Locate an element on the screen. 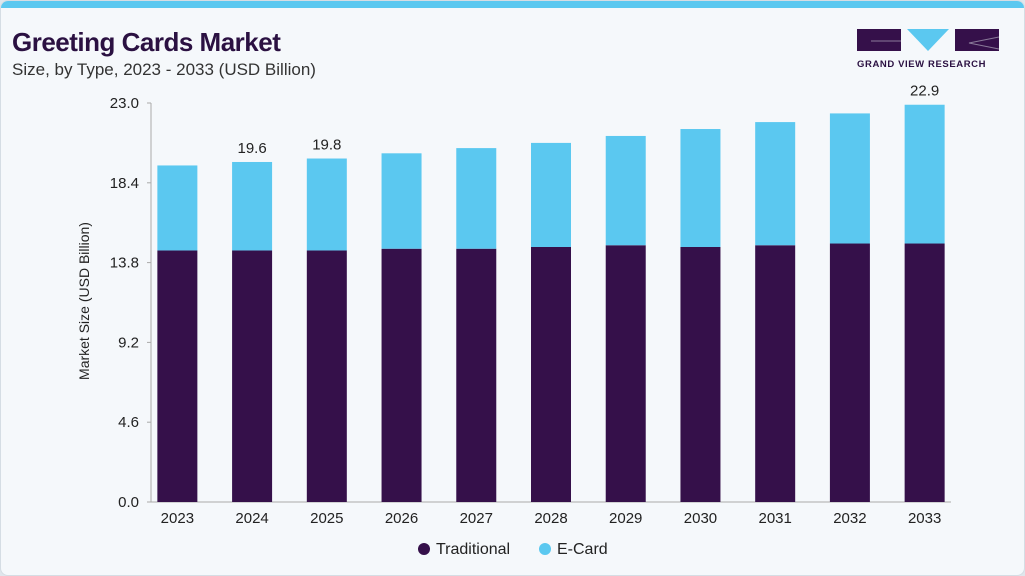 This screenshot has width=1025, height=576. x-tick-label: 2029 is located at coordinates (625, 518).